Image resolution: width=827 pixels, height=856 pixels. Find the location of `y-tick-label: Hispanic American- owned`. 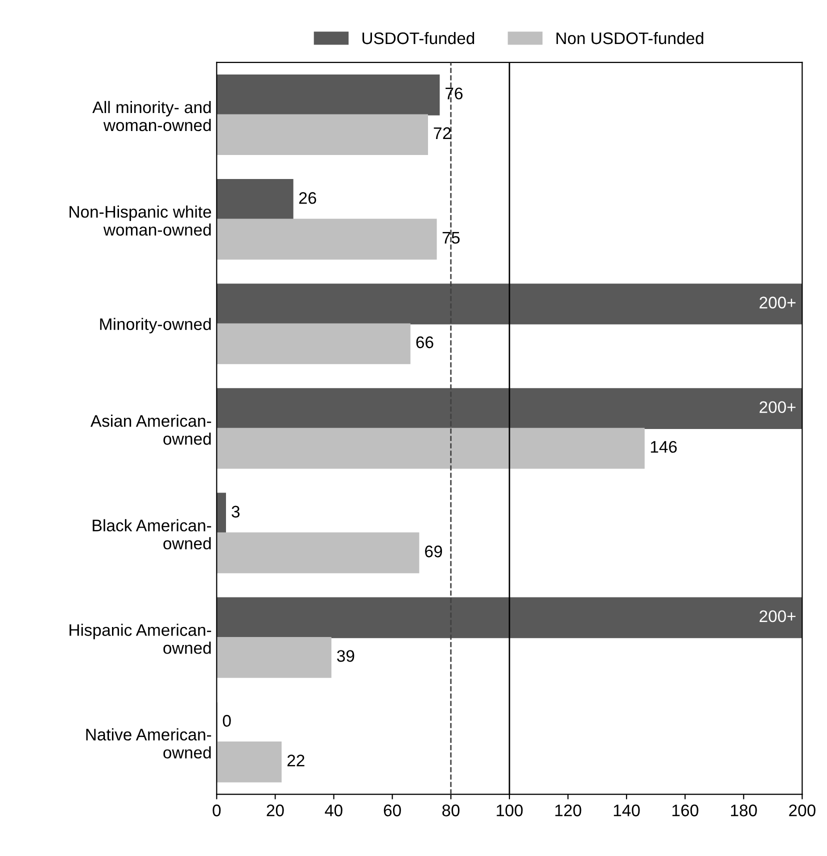

y-tick-label: Hispanic American- owned is located at coordinates (141, 639).